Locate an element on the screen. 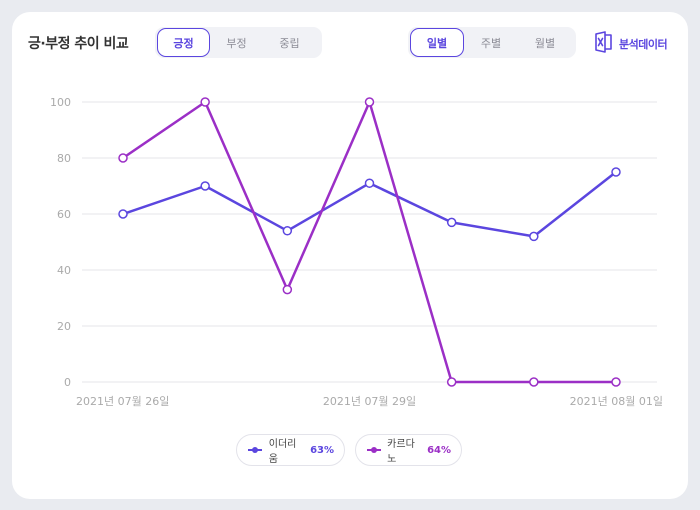  tab-daily: 일별 is located at coordinates (437, 42).